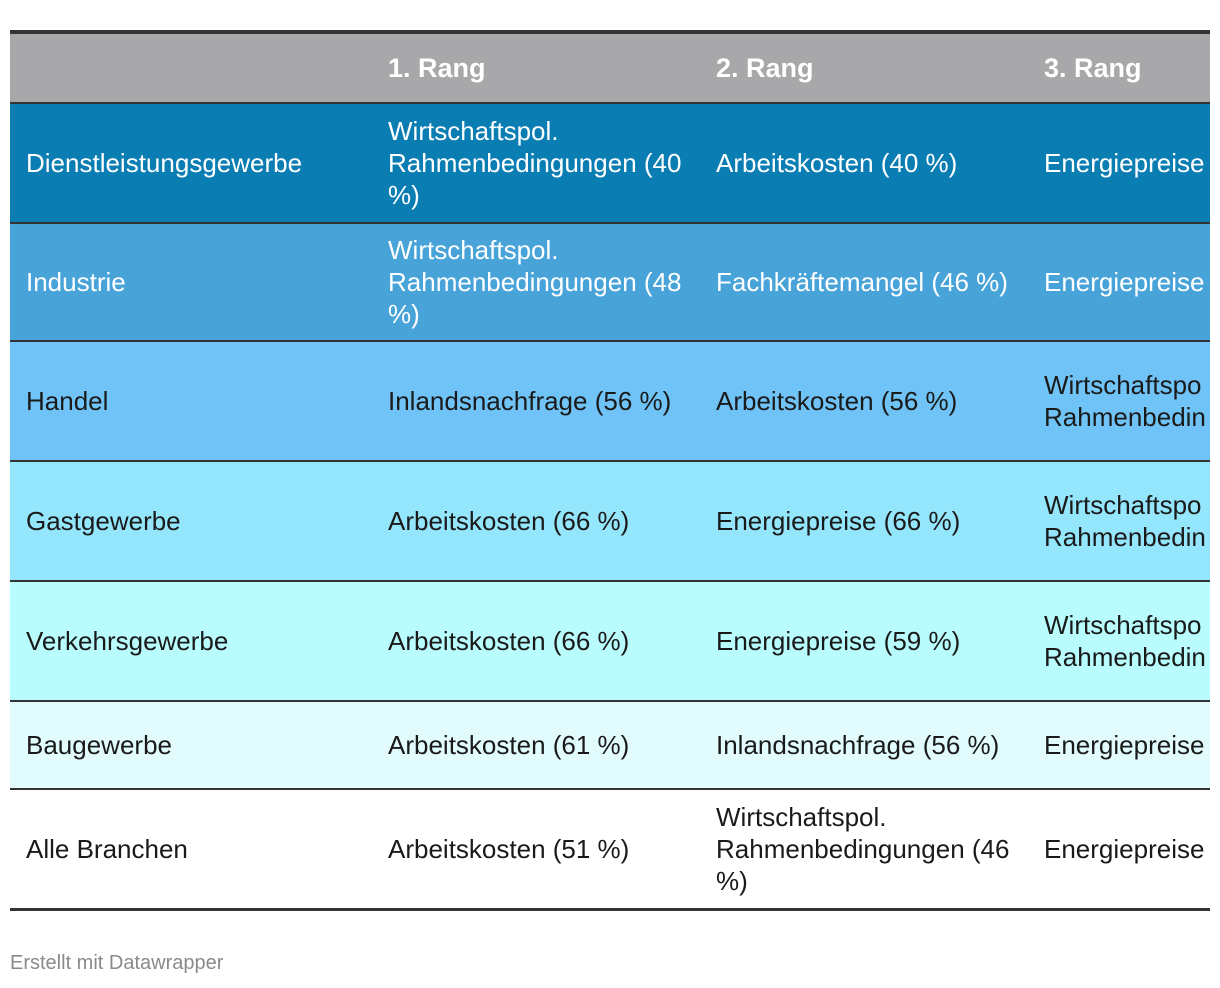  I want to click on sector-cell: Dienstleistungsgewerbe, so click(191, 163).